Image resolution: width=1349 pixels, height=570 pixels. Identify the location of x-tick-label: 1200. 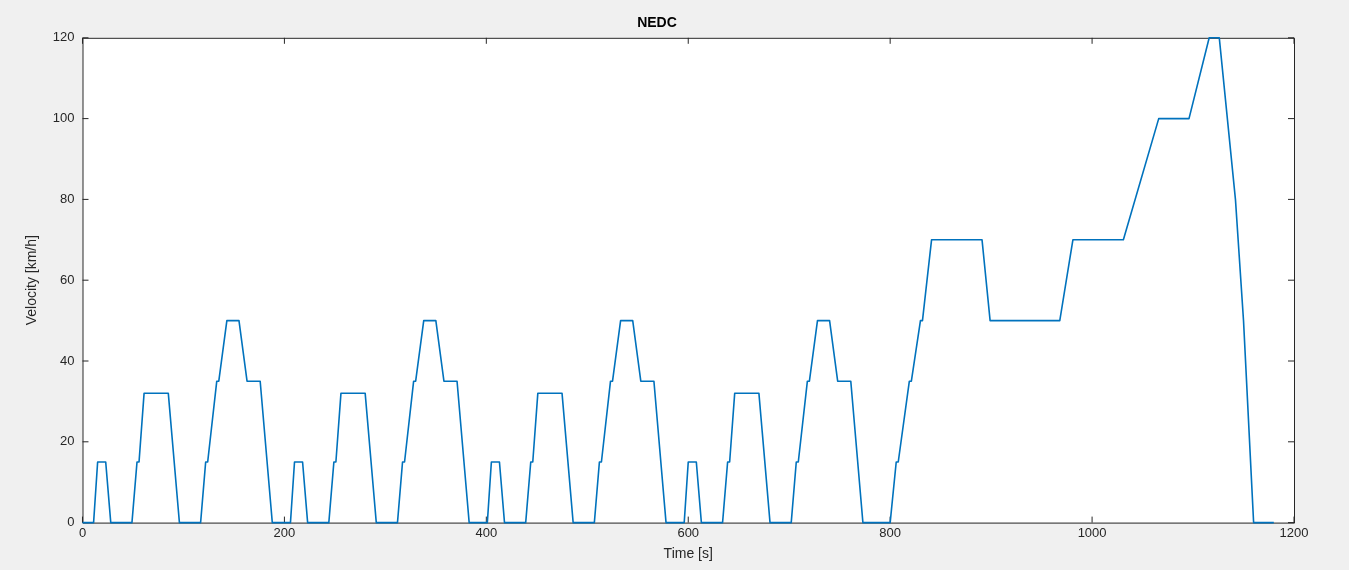
(1294, 532).